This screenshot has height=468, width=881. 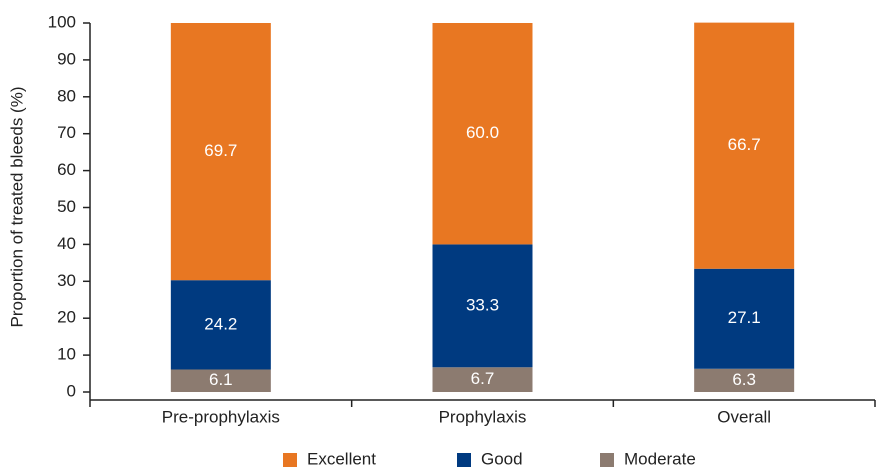 I want to click on value-label: 24.2, so click(x=220, y=323).